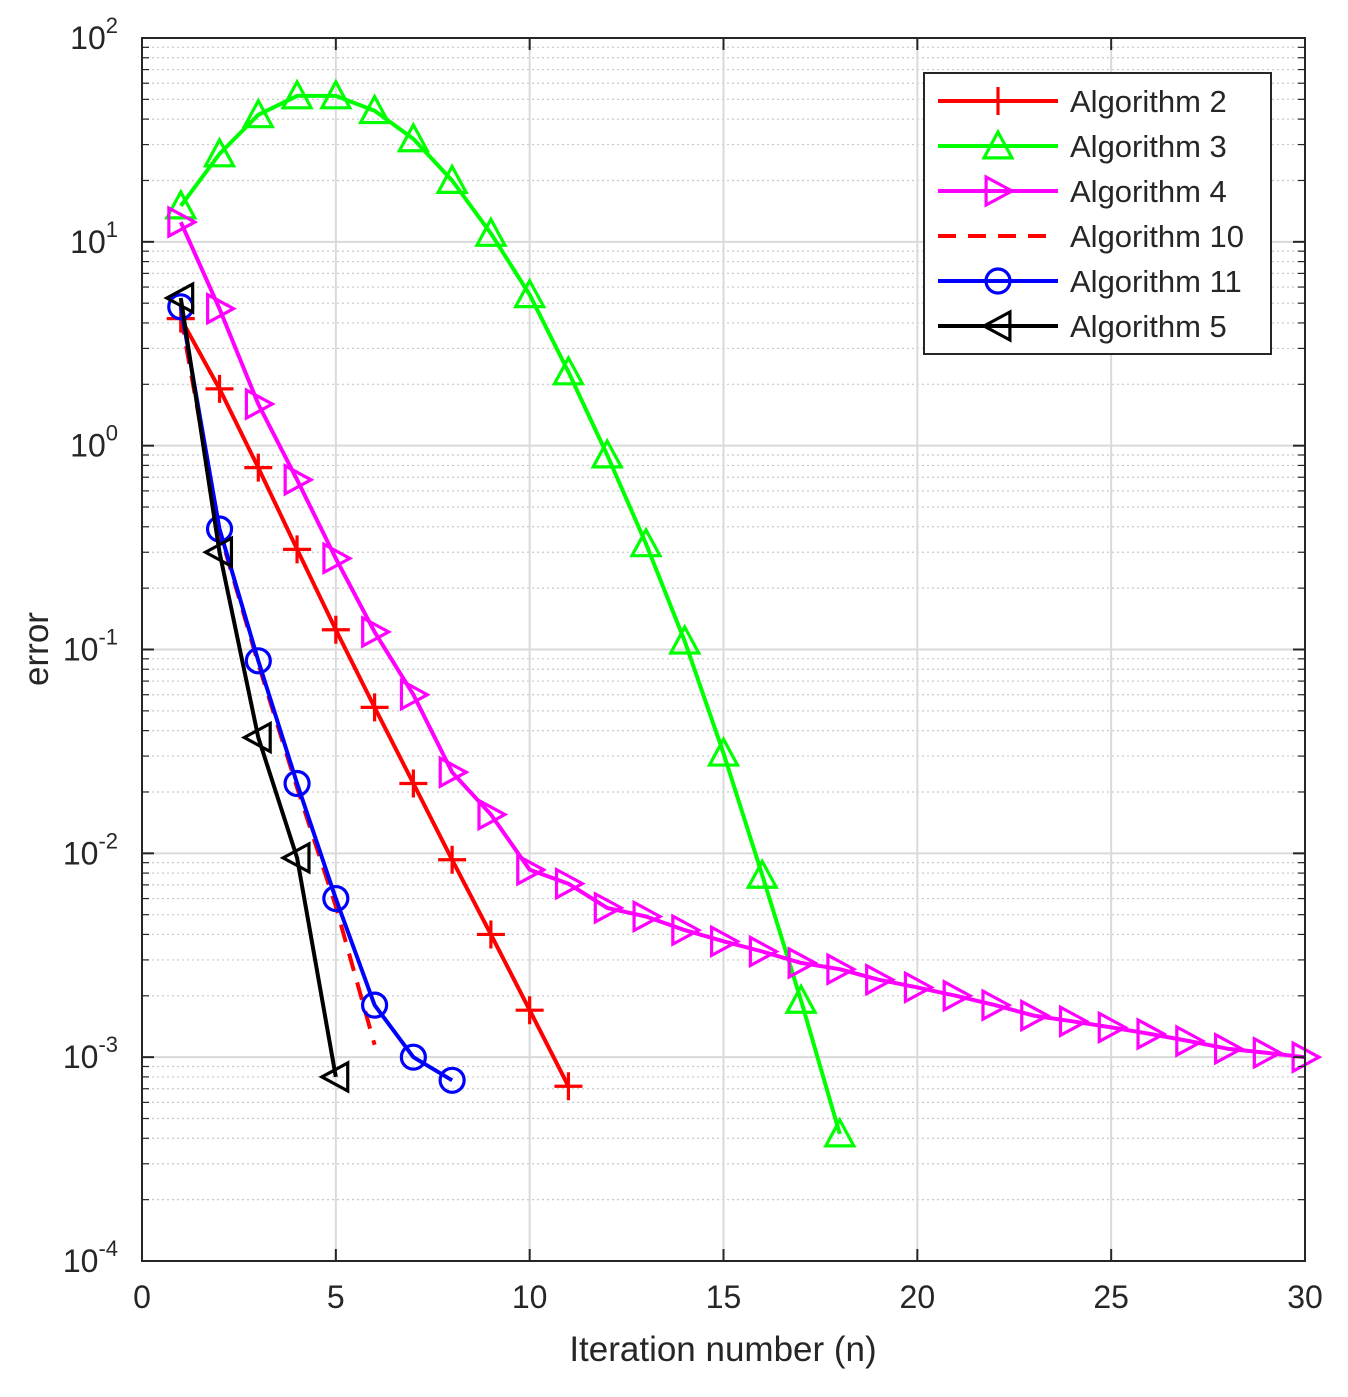 This screenshot has height=1397, width=1348. What do you see at coordinates (90, 1257) in the screenshot?
I see `y-tick-label: 10⁻⁴` at bounding box center [90, 1257].